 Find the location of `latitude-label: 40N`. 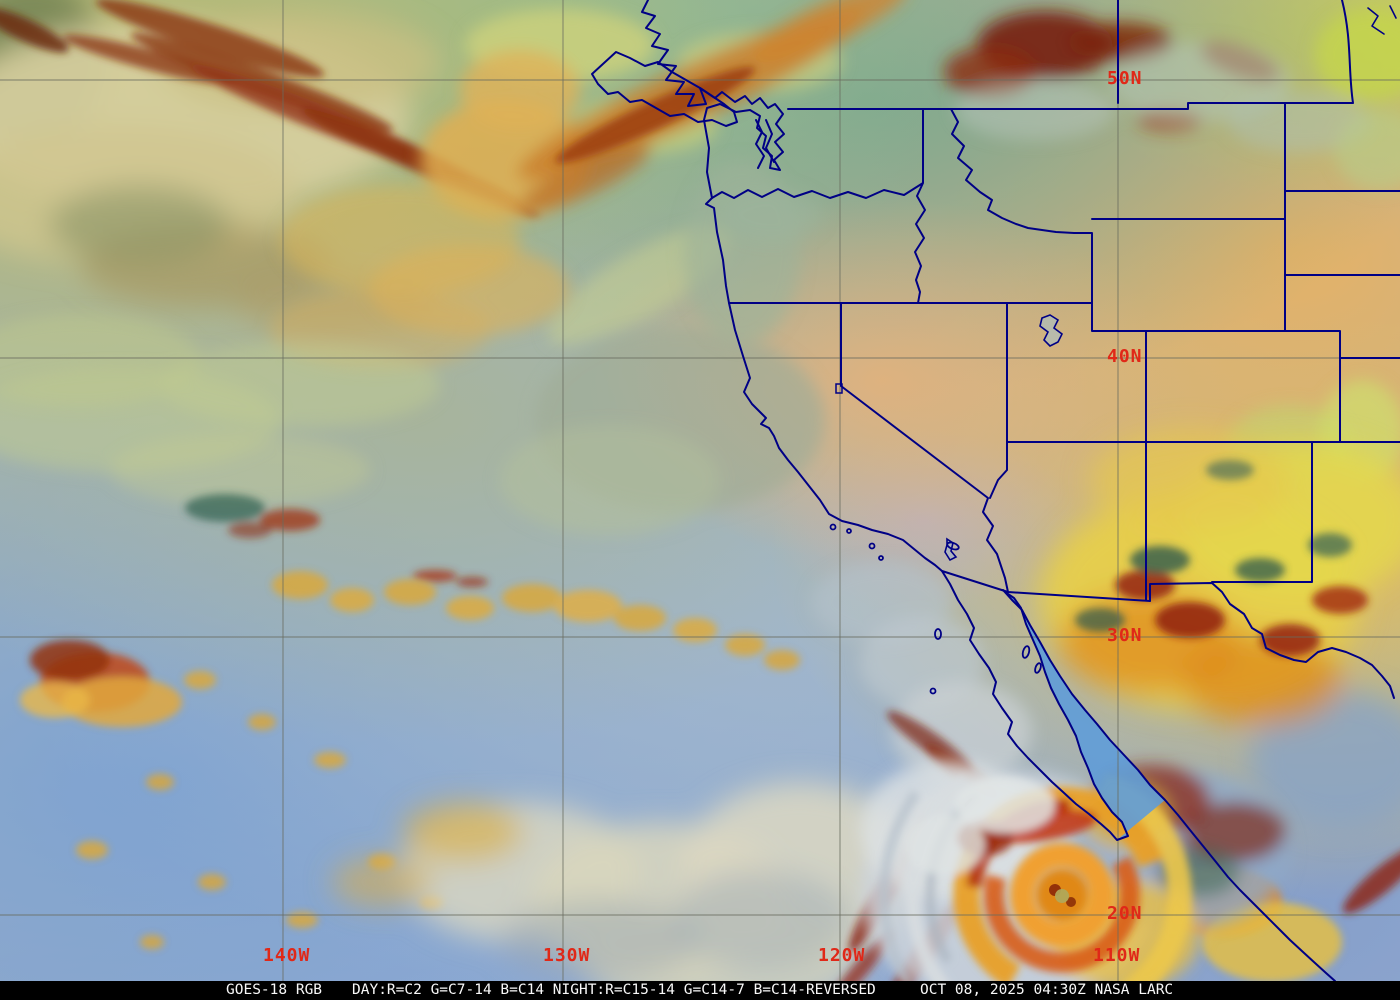

latitude-label: 40N is located at coordinates (1125, 356).